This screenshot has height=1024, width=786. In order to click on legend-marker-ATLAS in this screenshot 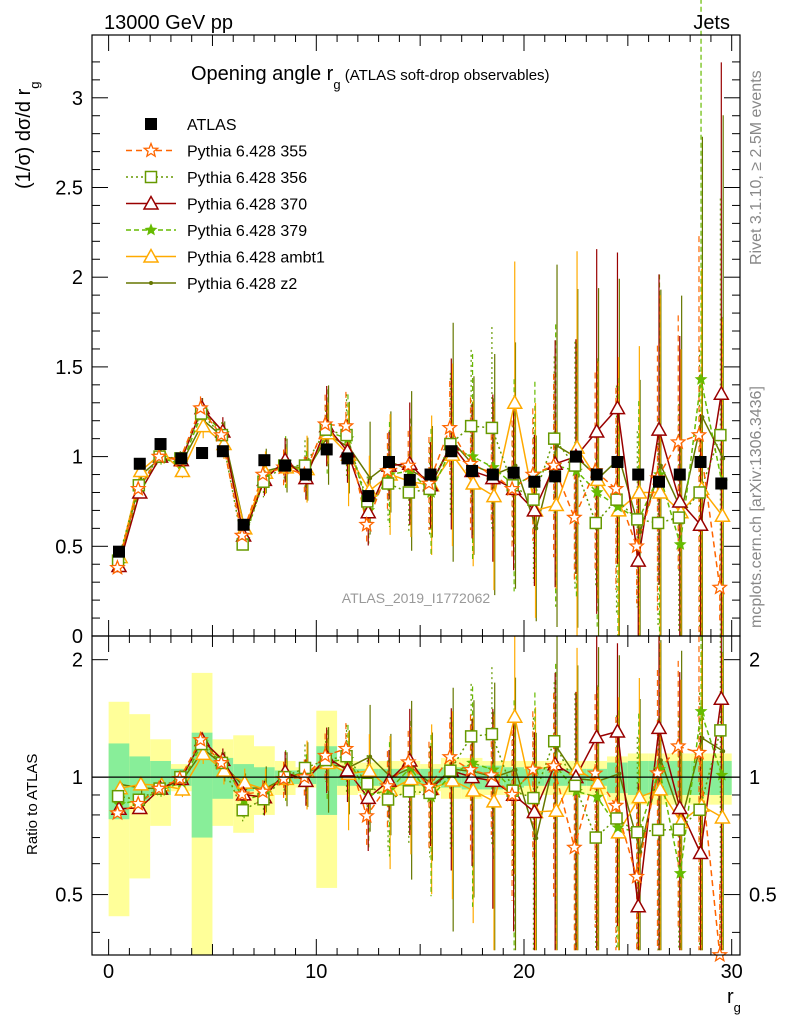, I will do `click(151, 124)`.